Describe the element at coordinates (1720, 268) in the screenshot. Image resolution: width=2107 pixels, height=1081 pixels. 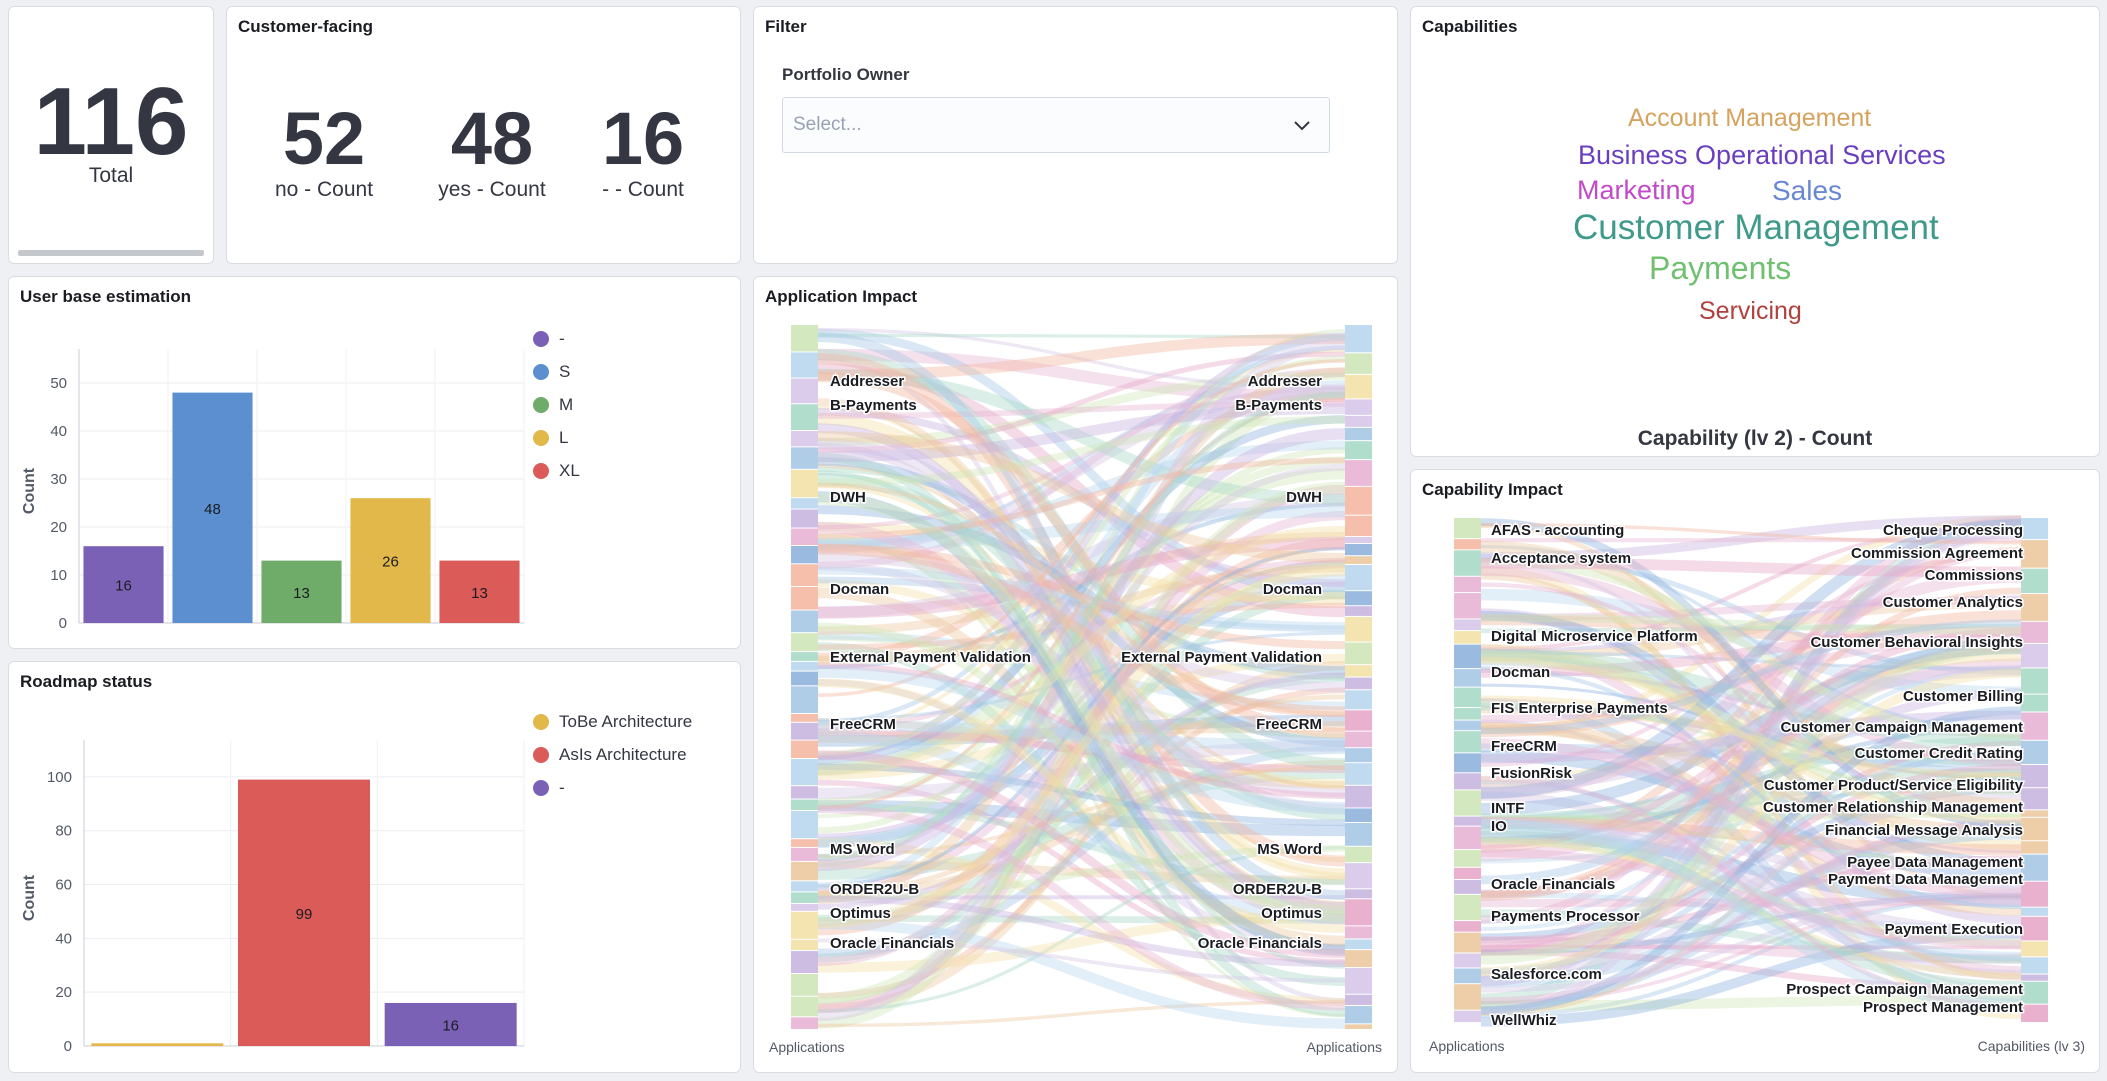
I see `tag-payments: Payments` at that location.